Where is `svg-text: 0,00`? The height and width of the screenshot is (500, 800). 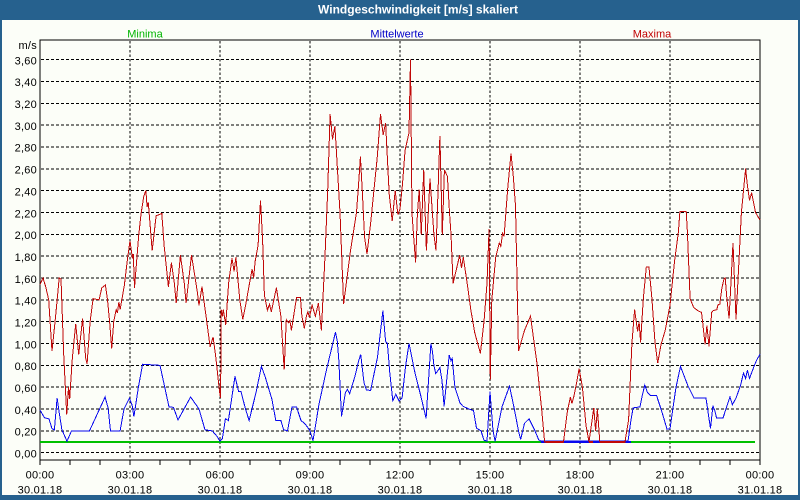 svg-text: 0,00 is located at coordinates (26, 455).